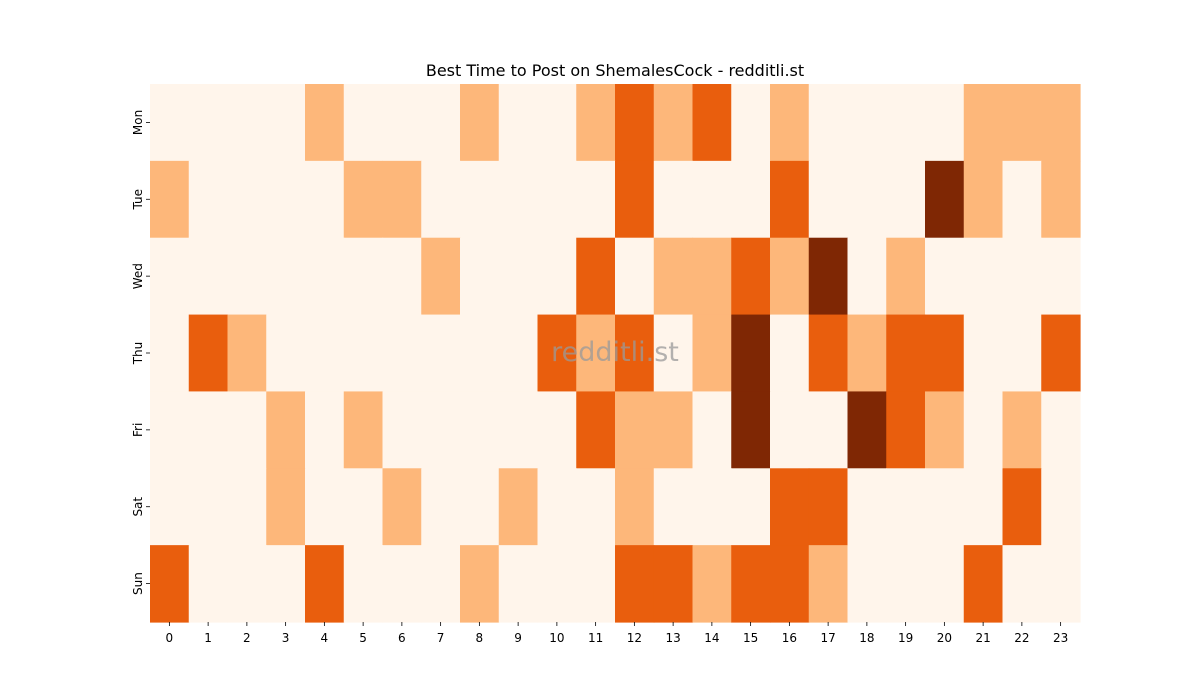  I want to click on x-tick-label: 3, so click(286, 638).